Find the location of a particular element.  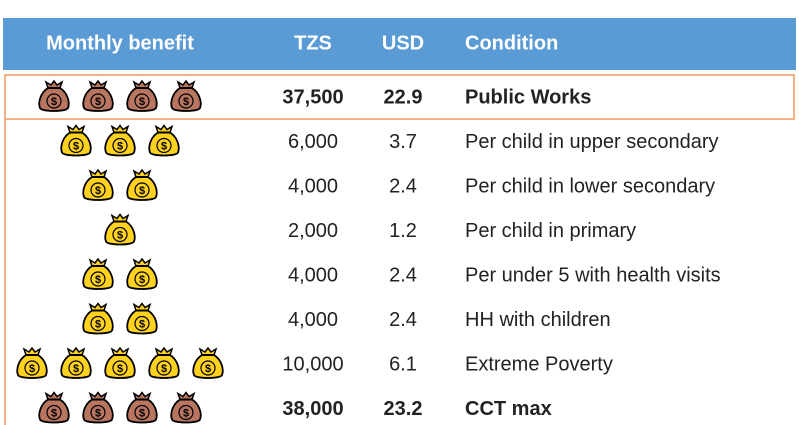

usd-cell: 1.2 is located at coordinates (403, 231).